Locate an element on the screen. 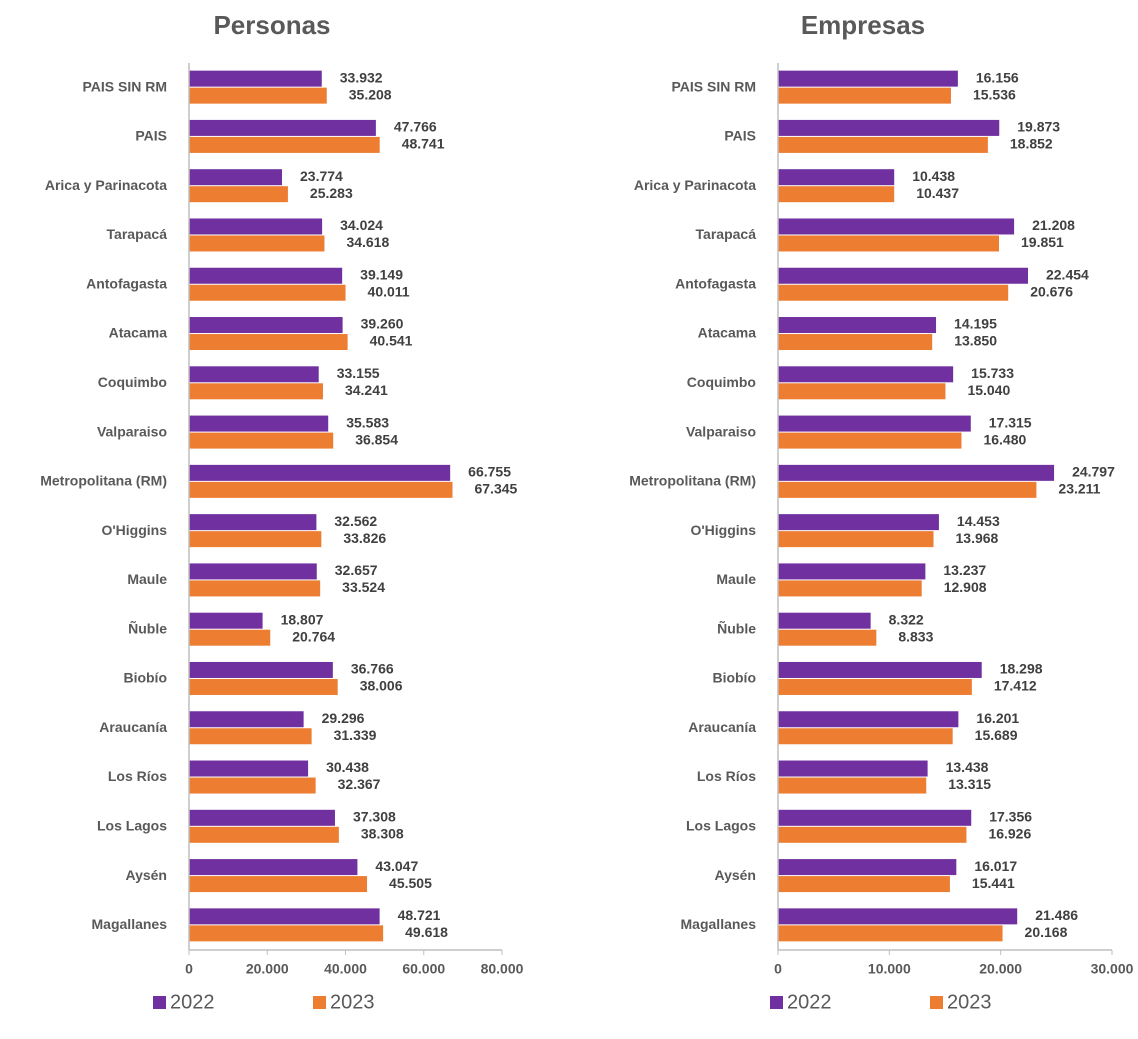 Image resolution: width=1138 pixels, height=1039 pixels. value-label: 48.741 is located at coordinates (423, 144).